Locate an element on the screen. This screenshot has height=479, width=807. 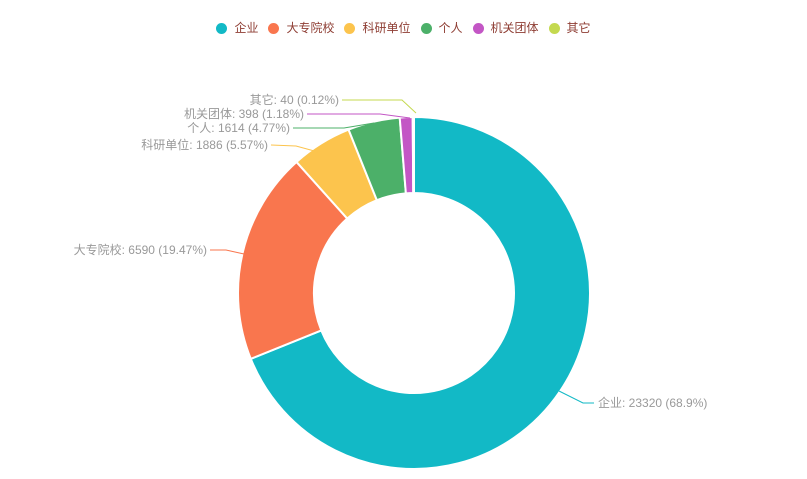
slice-label-individual: 个人: 1614 (4.77%) is located at coordinates (238, 128).